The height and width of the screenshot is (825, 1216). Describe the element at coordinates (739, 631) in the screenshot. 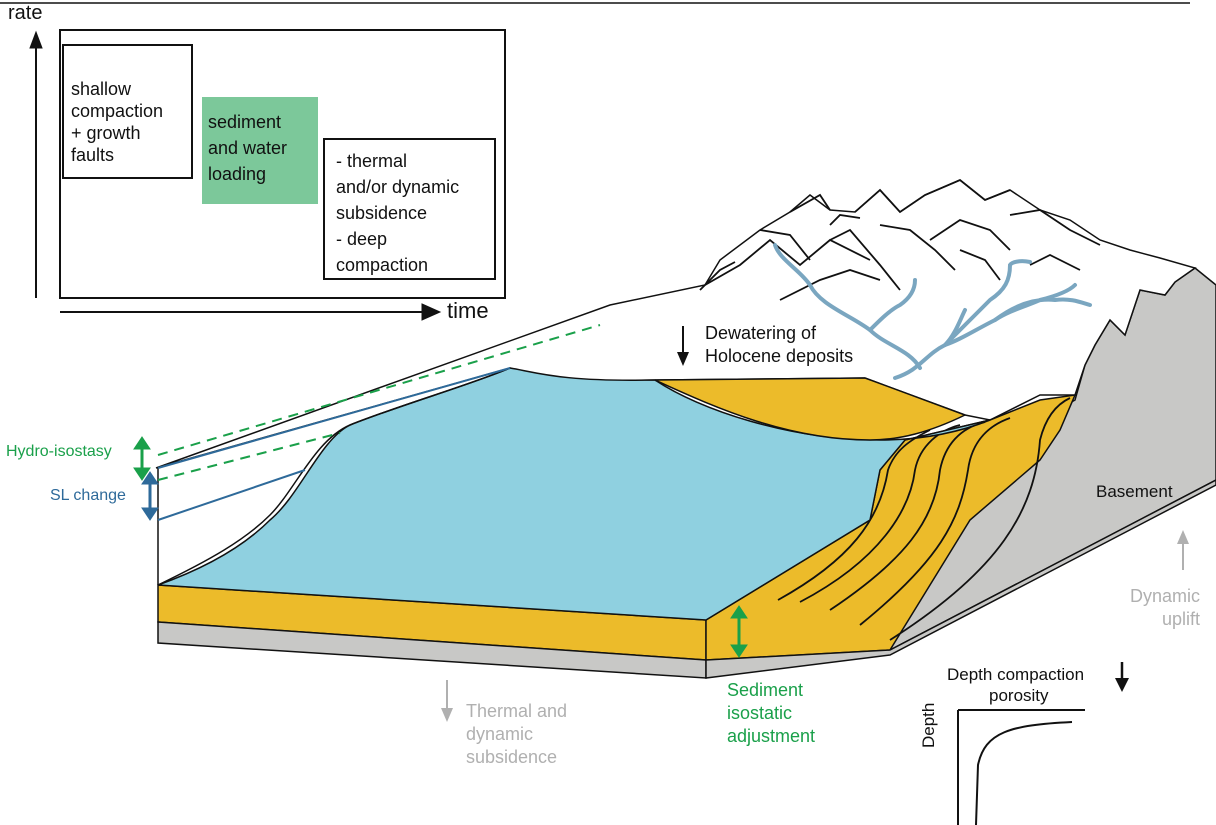

I see `sediment-isostatic-arrow` at that location.